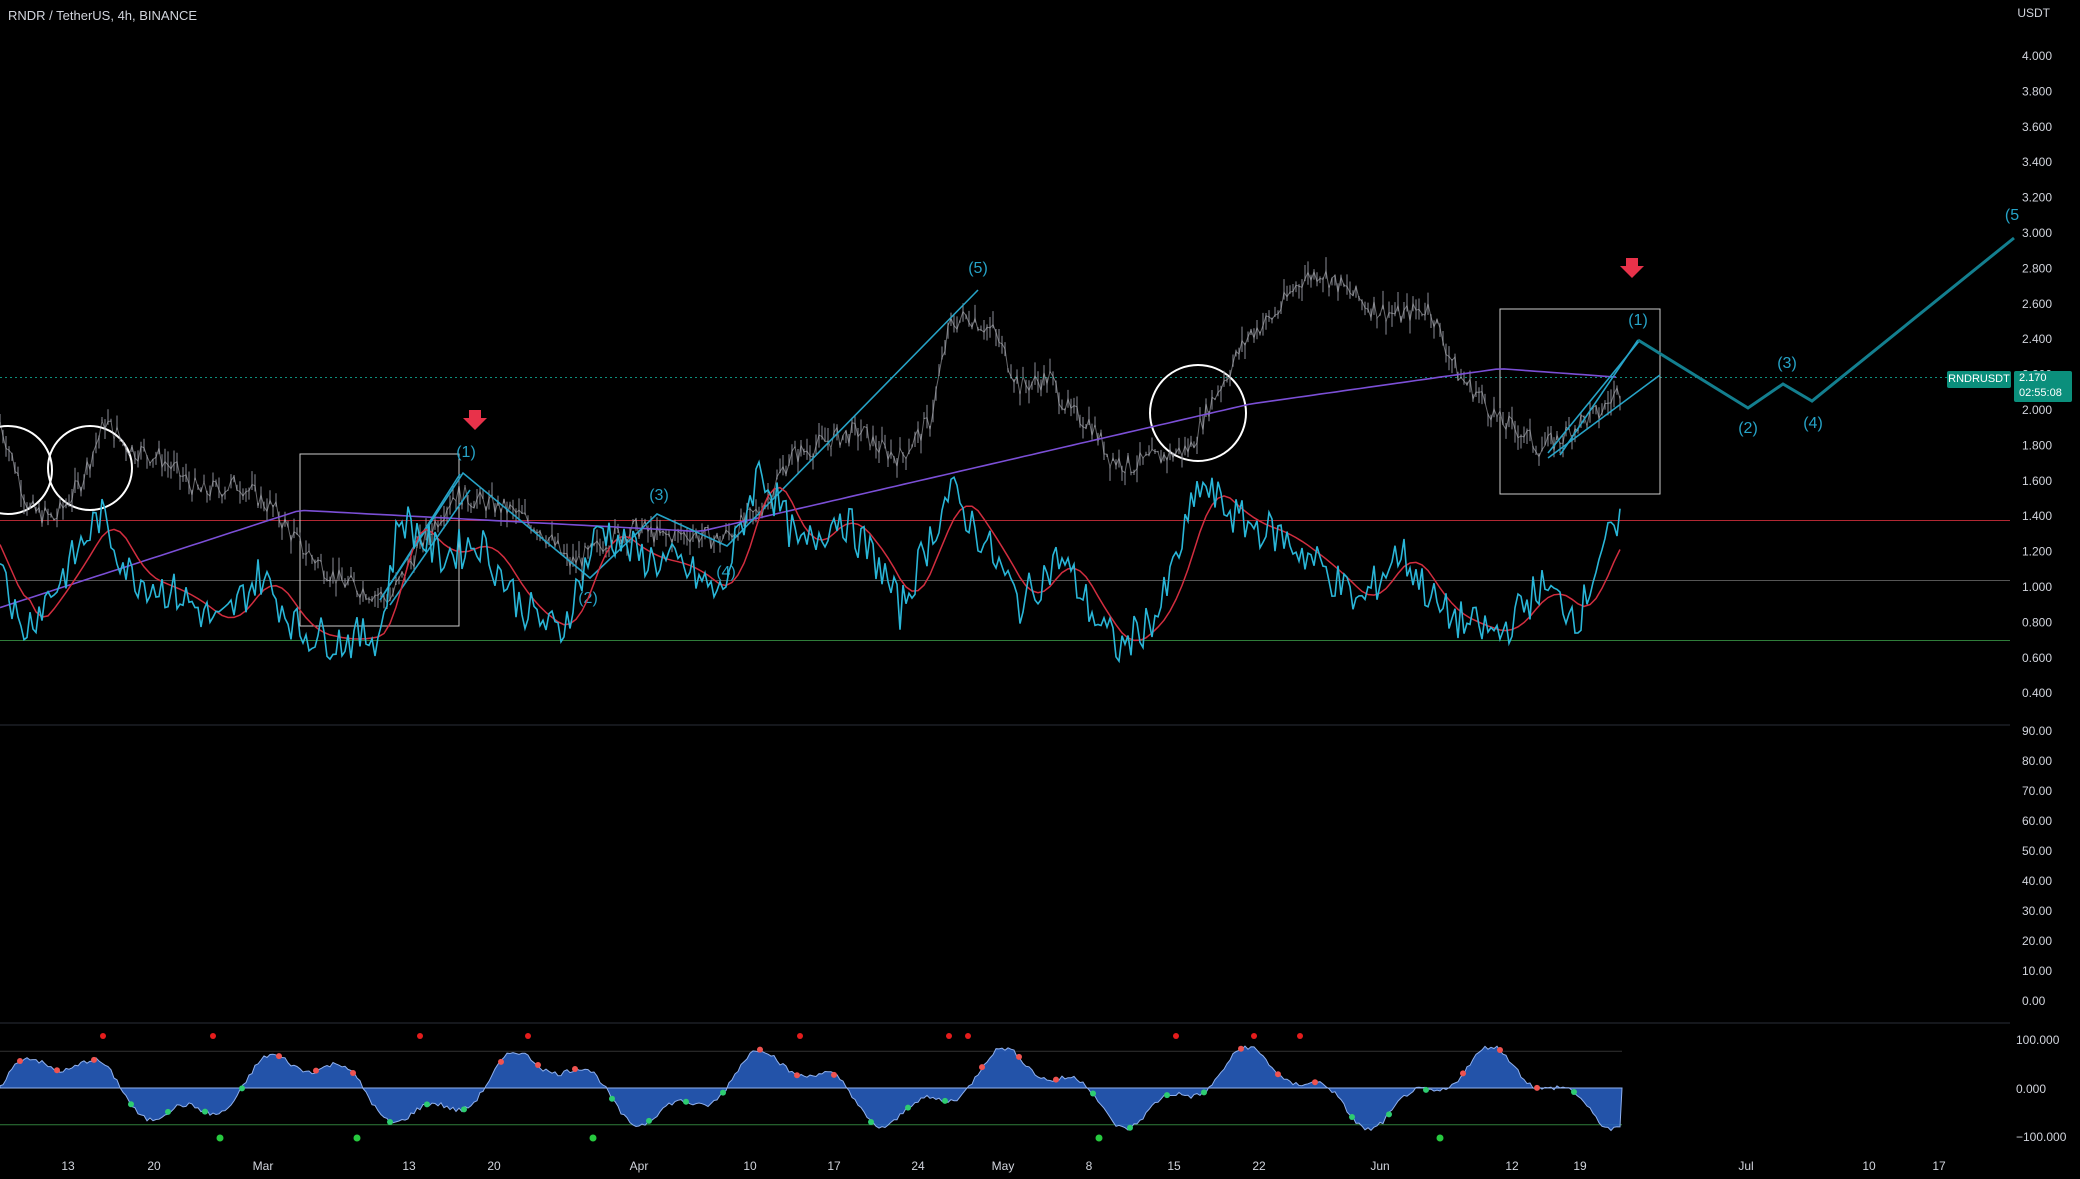  I want to click on price-tick-label: 1.400, so click(2037, 516).